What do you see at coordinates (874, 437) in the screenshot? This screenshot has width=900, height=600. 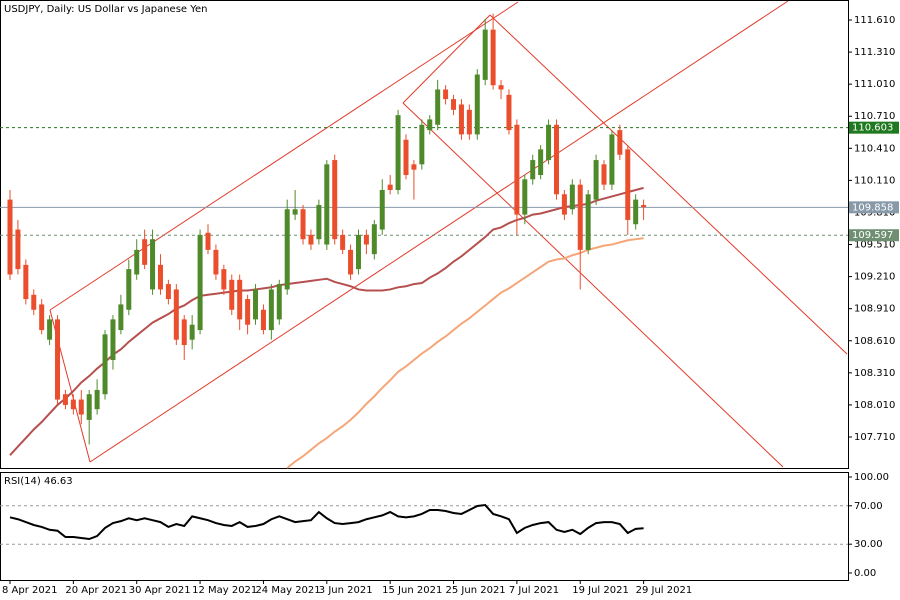 I see `y-tick-label: 107.710` at bounding box center [874, 437].